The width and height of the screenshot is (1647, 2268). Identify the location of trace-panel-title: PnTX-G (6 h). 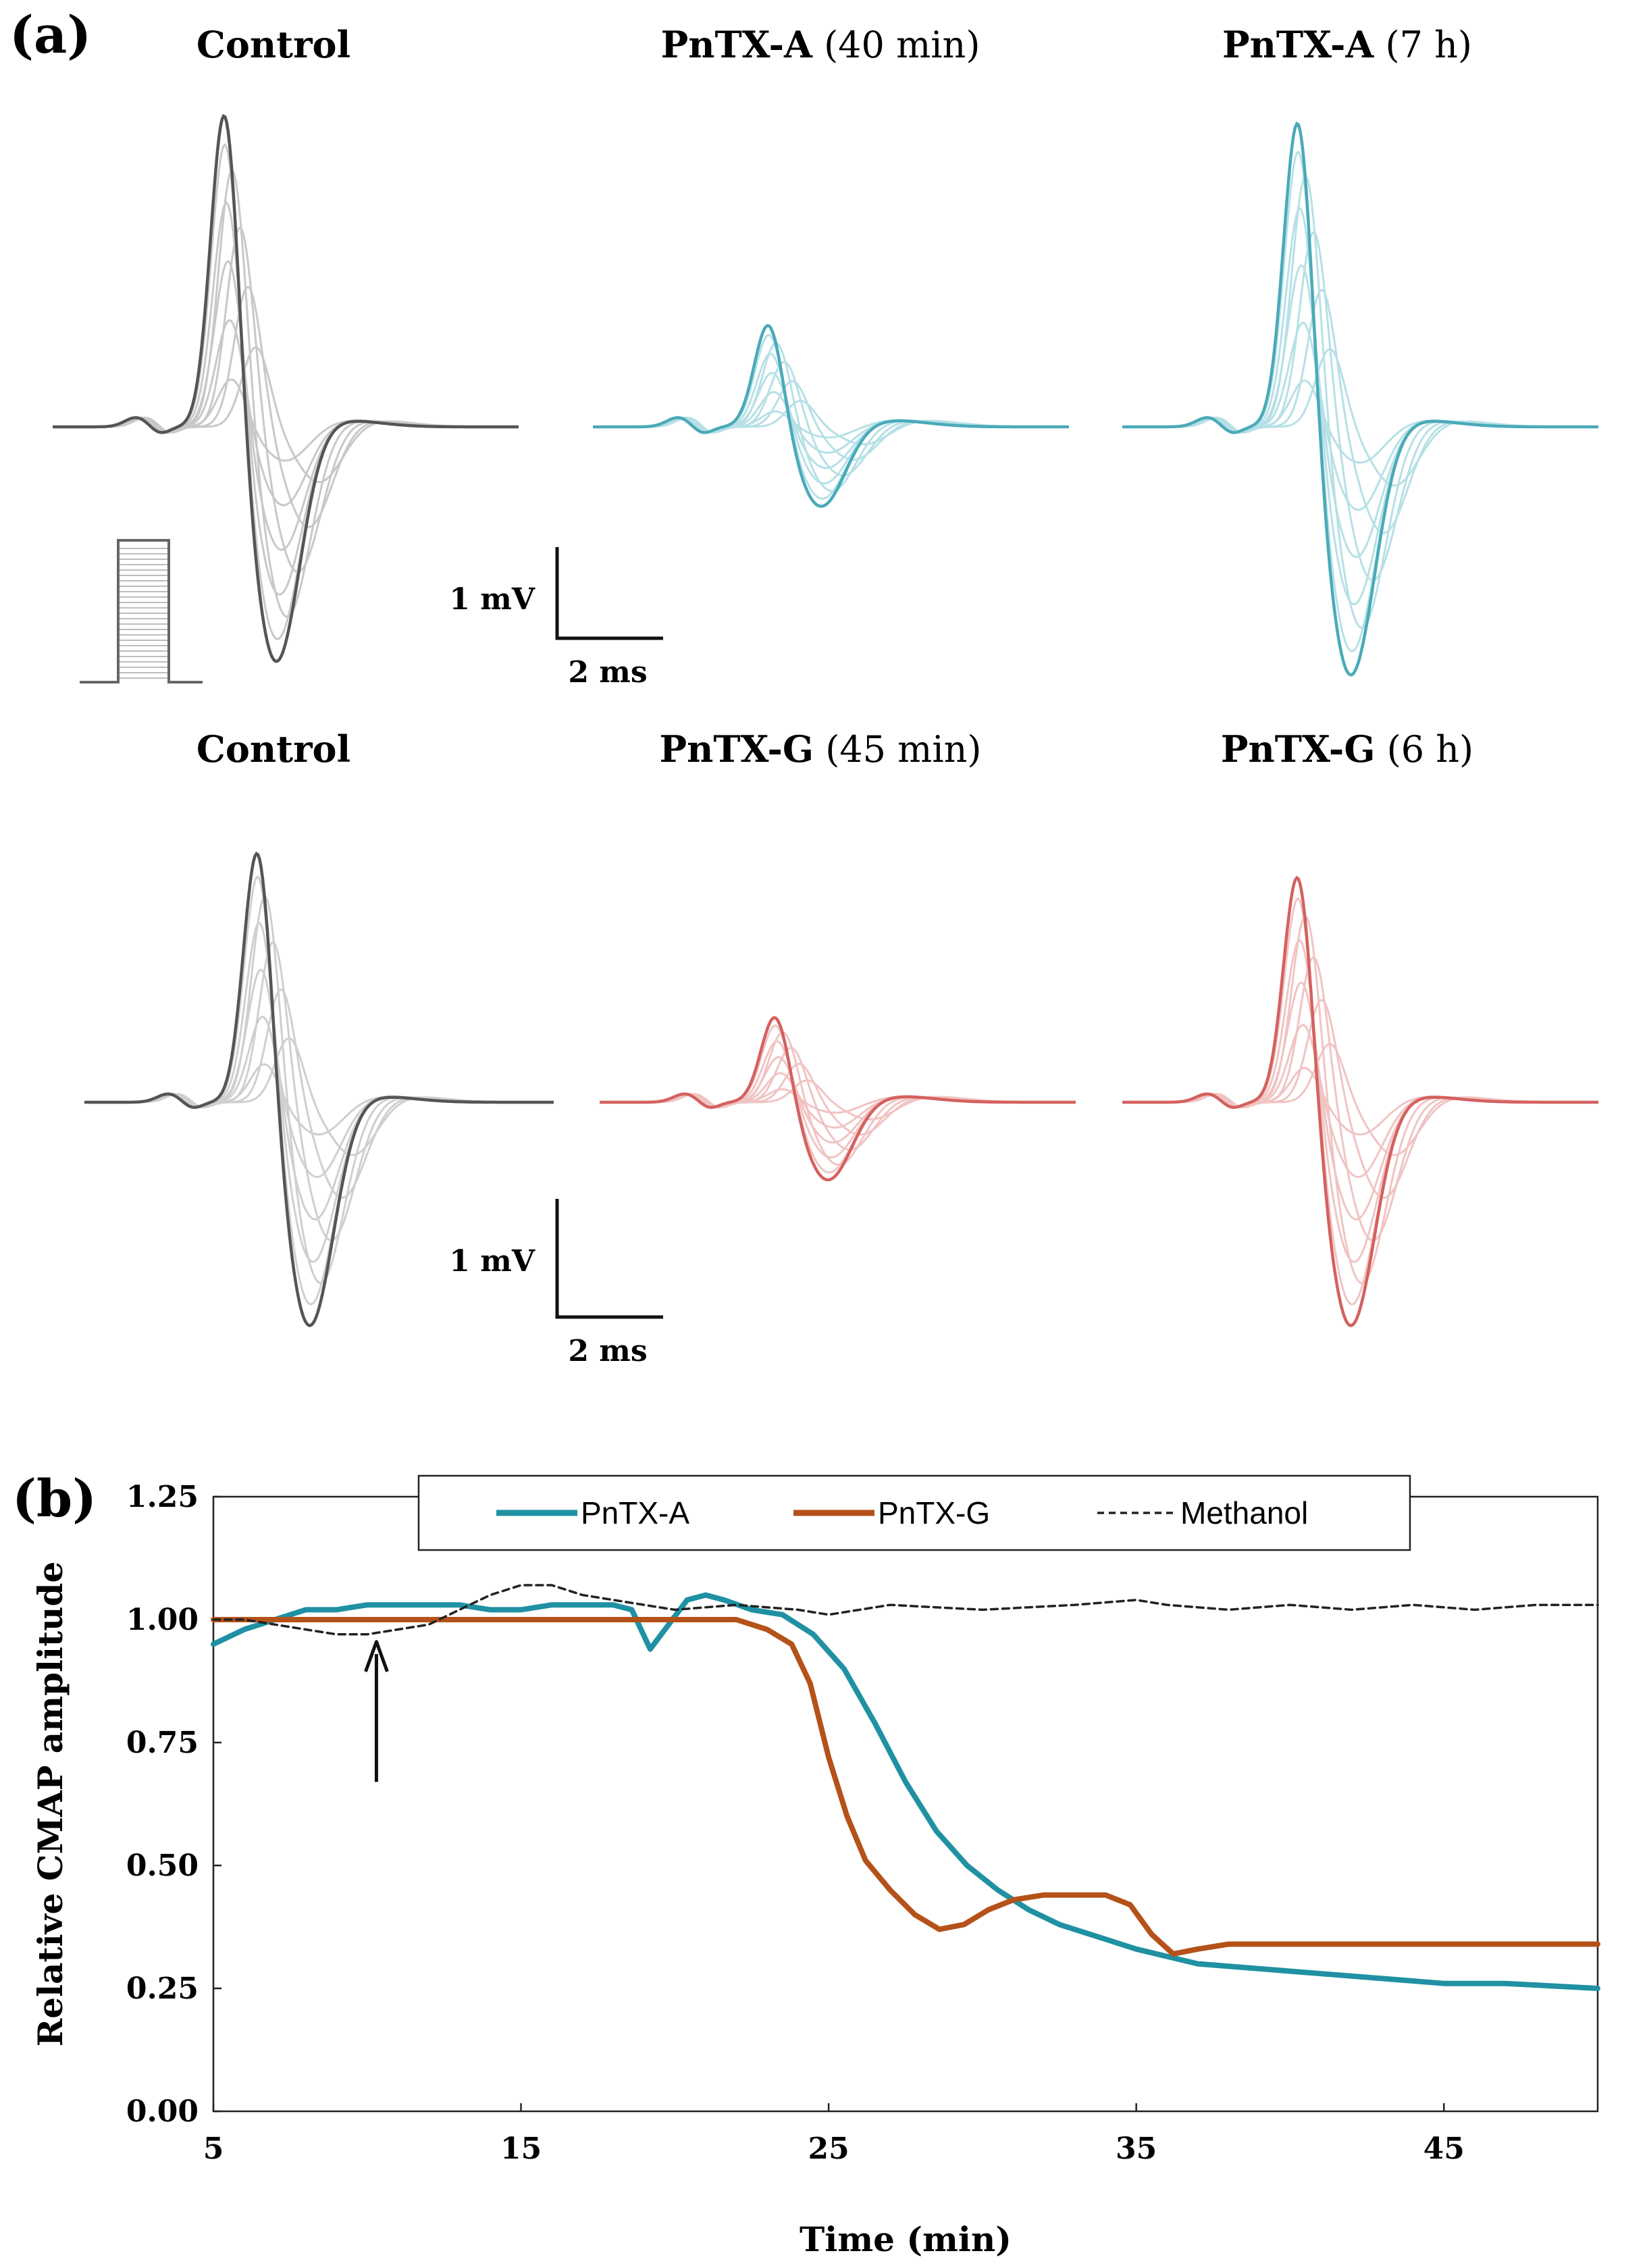
(1347, 749).